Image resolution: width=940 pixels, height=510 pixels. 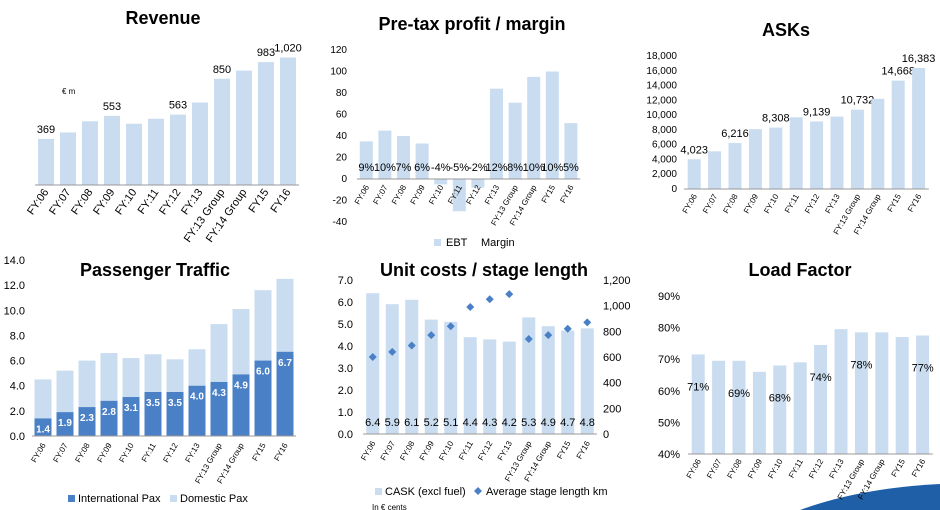 What do you see at coordinates (460, 168) in the screenshot?
I see `margin-label: -5%` at bounding box center [460, 168].